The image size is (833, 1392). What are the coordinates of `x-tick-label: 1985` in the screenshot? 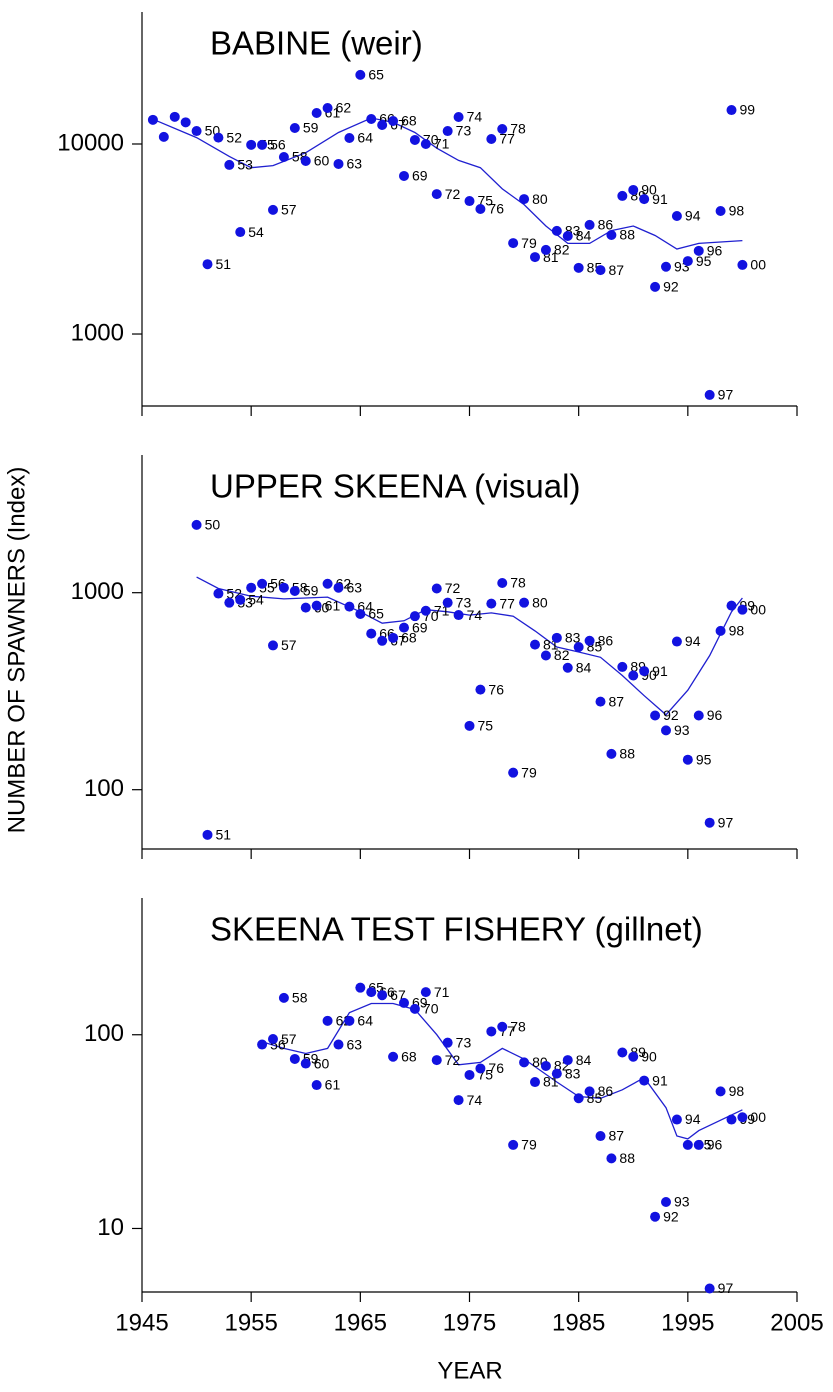 It's located at (578, 1322).